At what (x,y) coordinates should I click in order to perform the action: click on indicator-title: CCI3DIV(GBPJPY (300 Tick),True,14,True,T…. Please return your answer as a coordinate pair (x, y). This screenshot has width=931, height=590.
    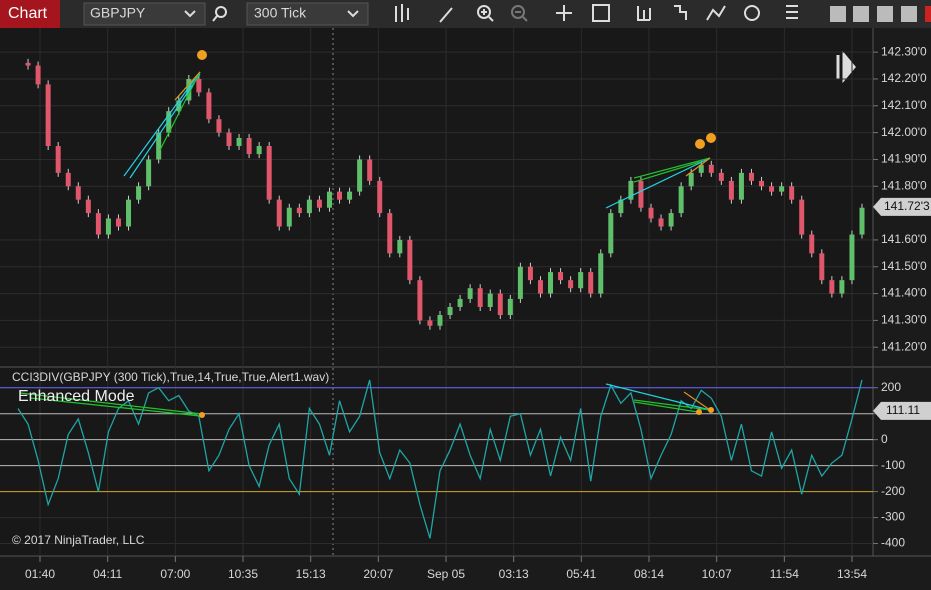
    Looking at the image, I should click on (170, 377).